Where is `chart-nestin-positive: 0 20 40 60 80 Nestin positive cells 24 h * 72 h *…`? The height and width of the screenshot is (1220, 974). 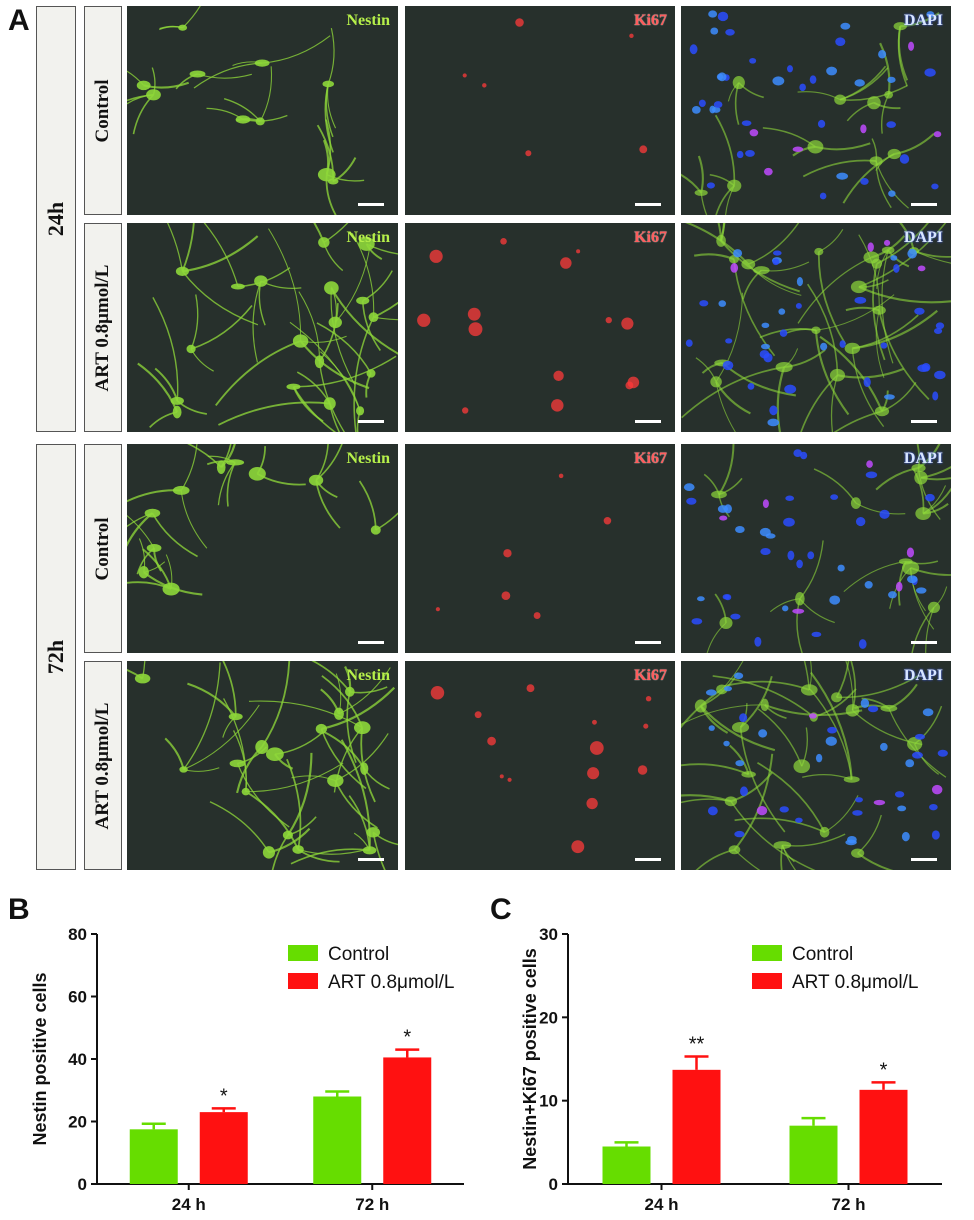 chart-nestin-positive: 0 20 40 60 80 Nestin positive cells 24 h * 72 h *… is located at coordinates (247, 1069).